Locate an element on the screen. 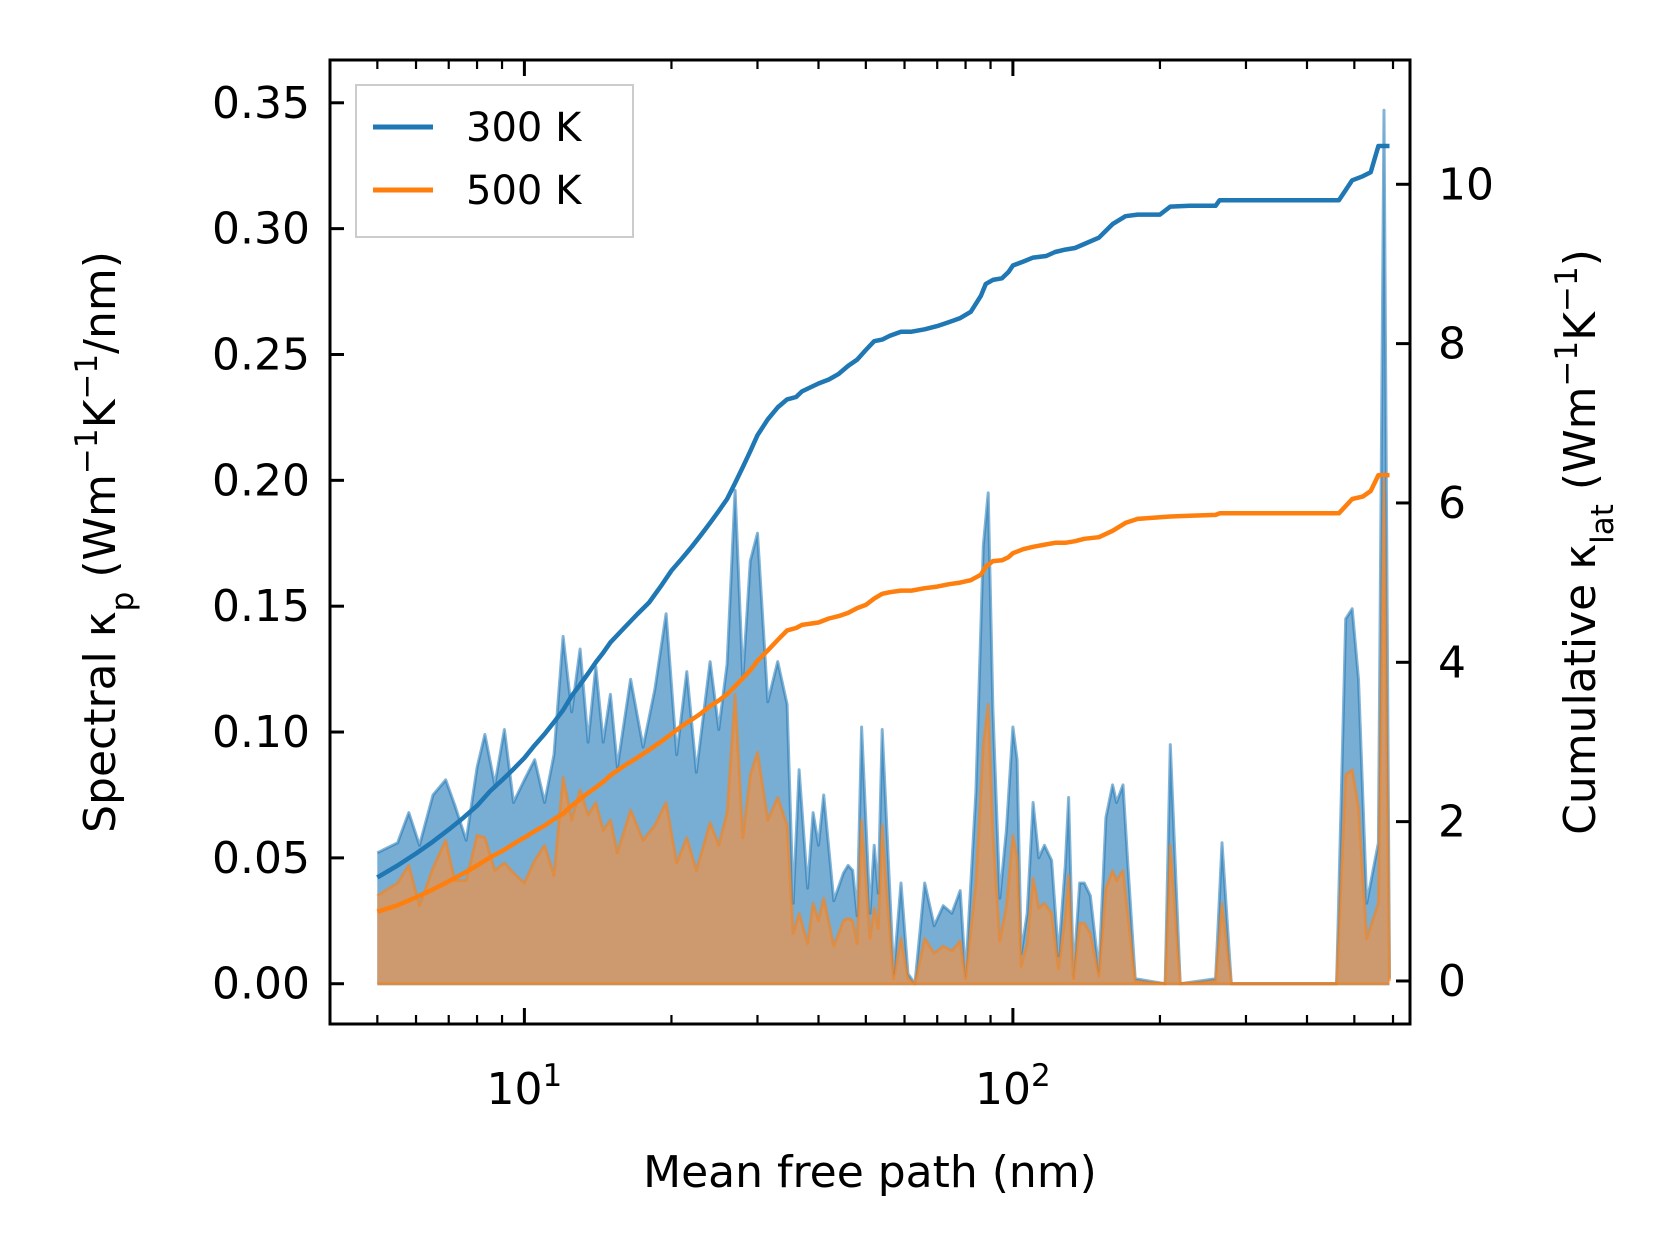 The width and height of the screenshot is (1660, 1259). y-right-tick-label: 0 is located at coordinates (1452, 981).